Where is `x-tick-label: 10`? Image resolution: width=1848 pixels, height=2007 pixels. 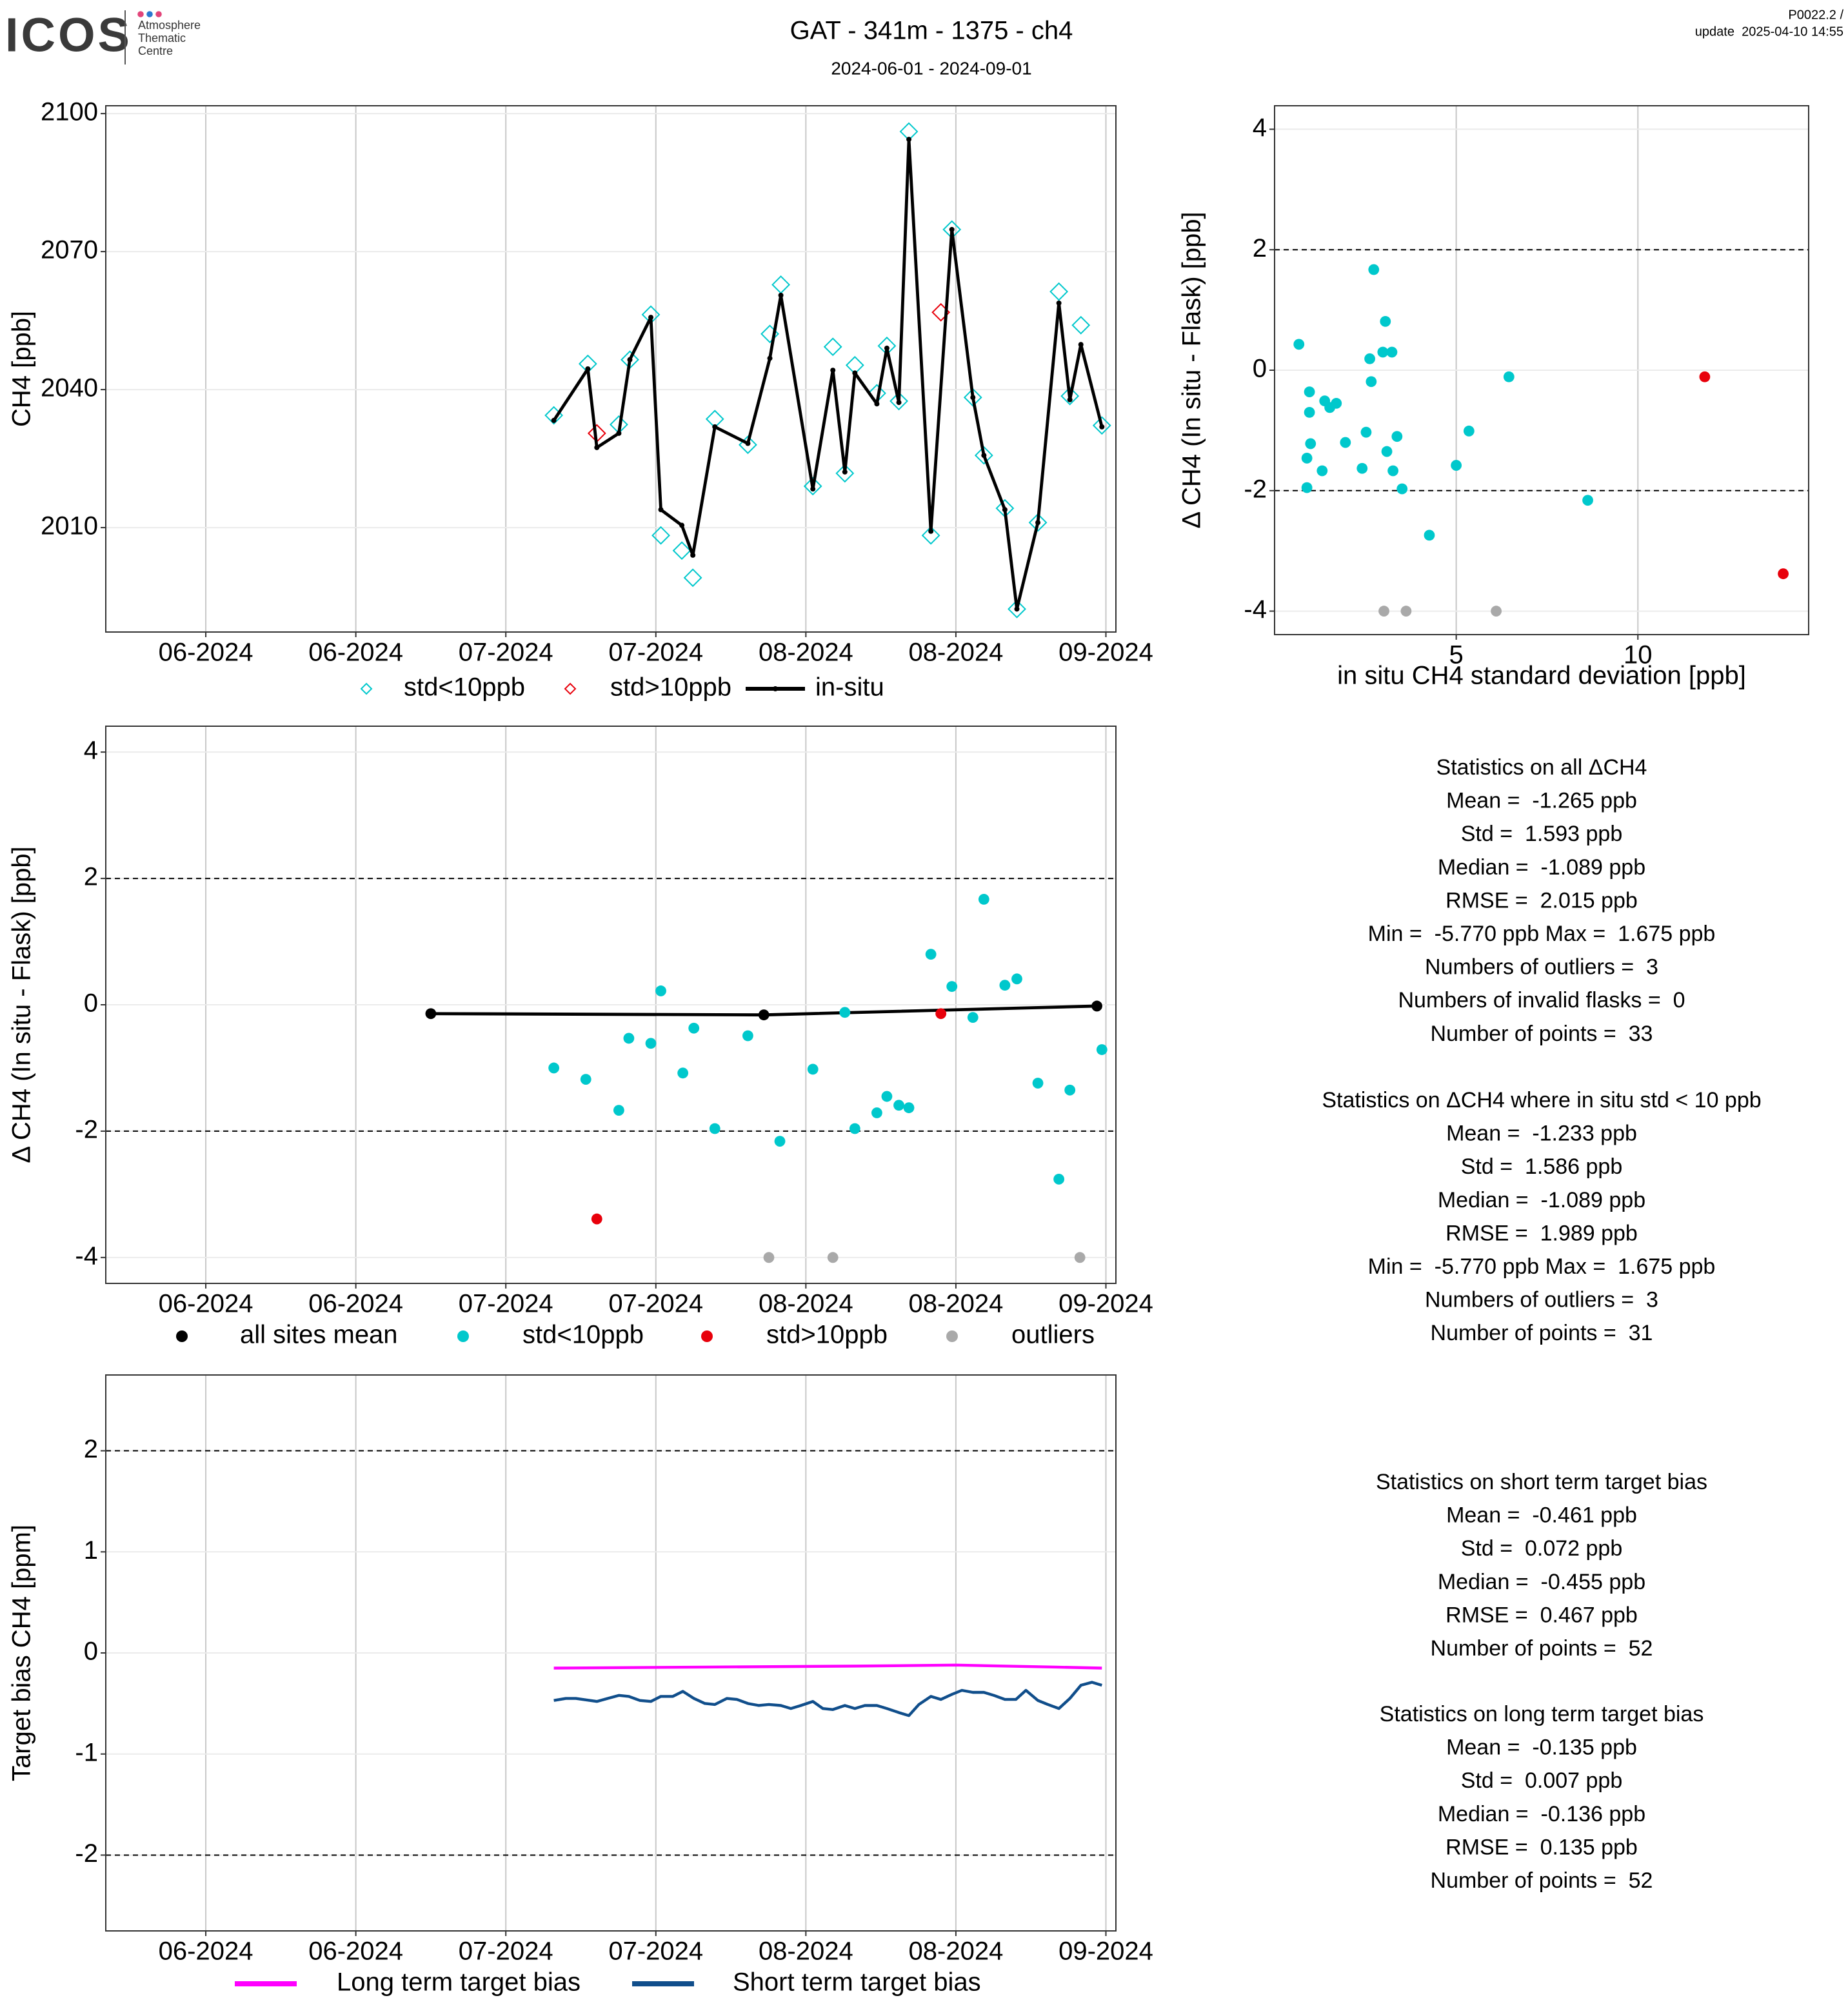
x-tick-label: 10 is located at coordinates (1639, 655).